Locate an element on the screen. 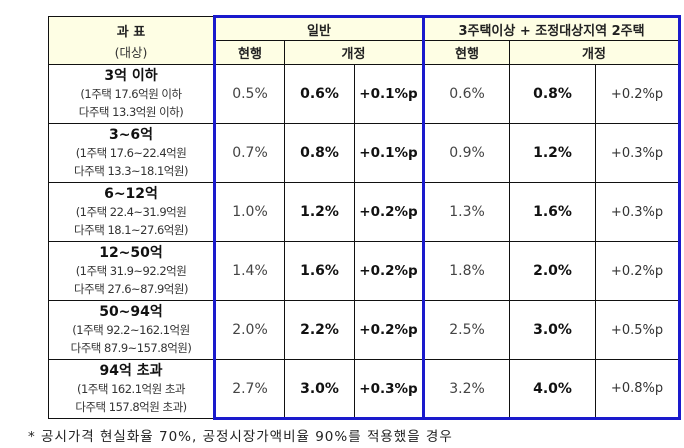  bracket-header-title: 과 표 is located at coordinates (131, 32).